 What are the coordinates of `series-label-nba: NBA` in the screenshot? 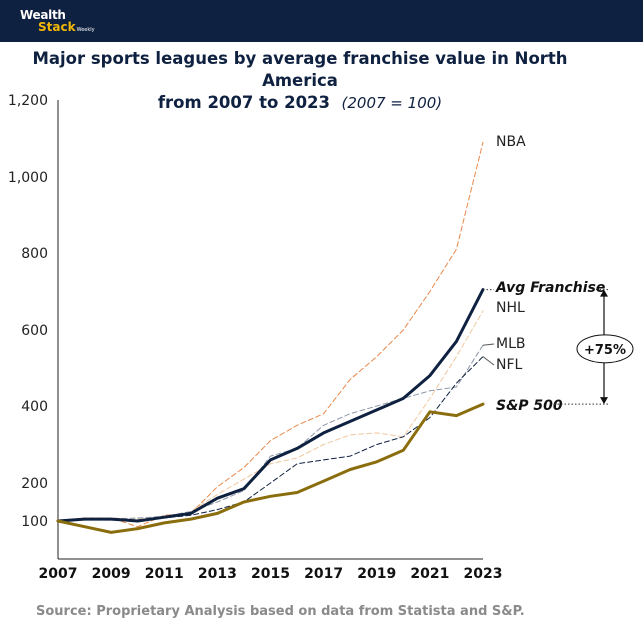 It's located at (511, 142).